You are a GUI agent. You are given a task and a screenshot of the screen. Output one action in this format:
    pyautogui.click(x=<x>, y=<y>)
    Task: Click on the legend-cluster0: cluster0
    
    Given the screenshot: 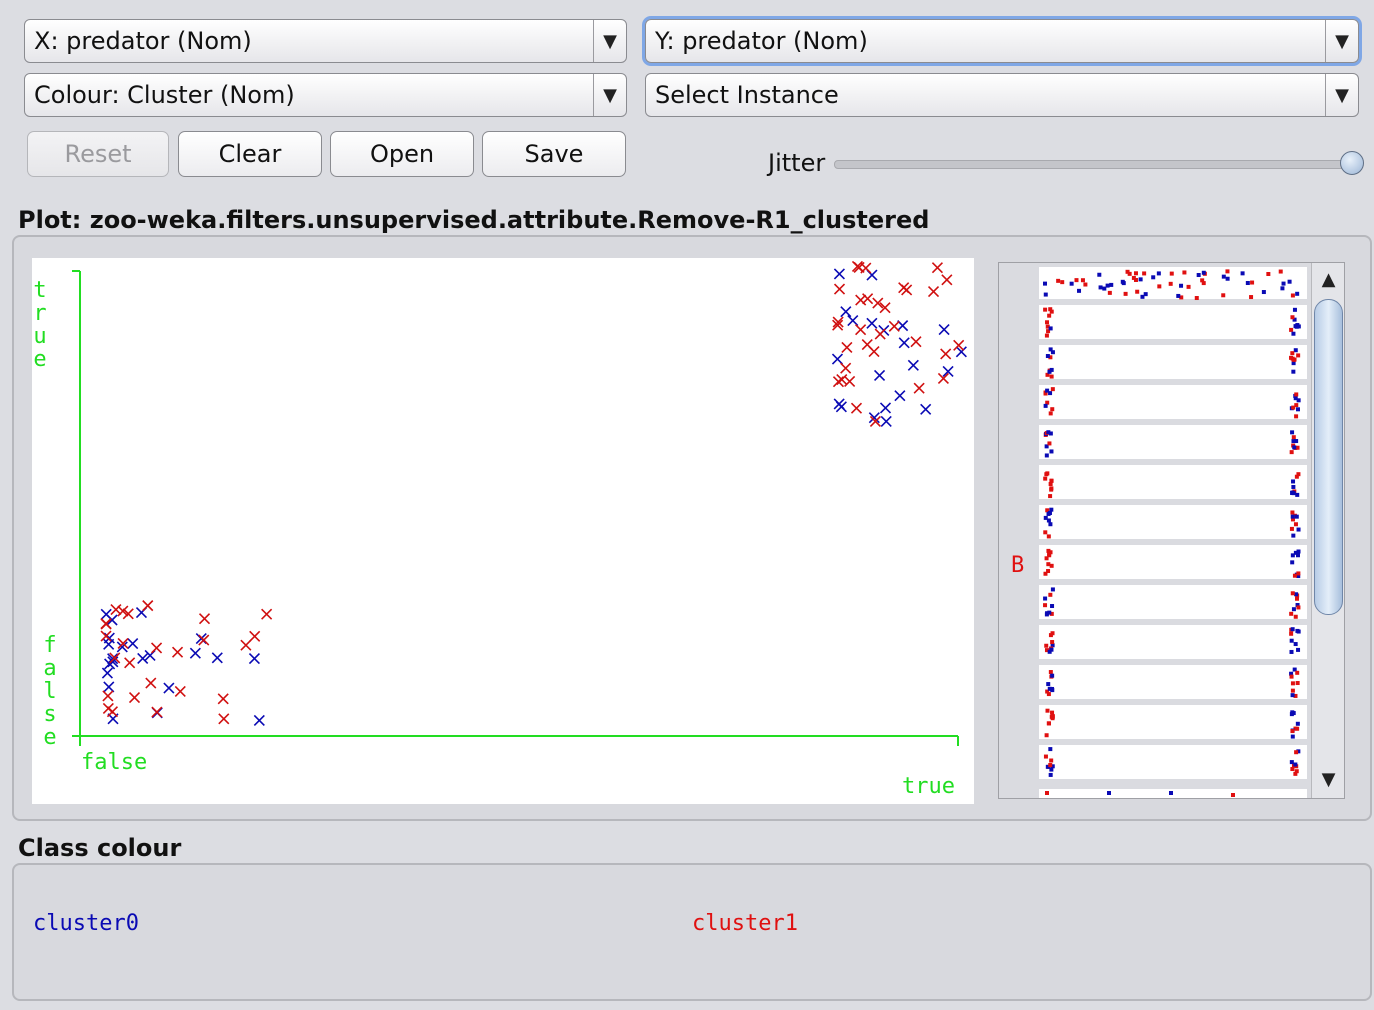 What is the action you would take?
    pyautogui.click(x=86, y=923)
    